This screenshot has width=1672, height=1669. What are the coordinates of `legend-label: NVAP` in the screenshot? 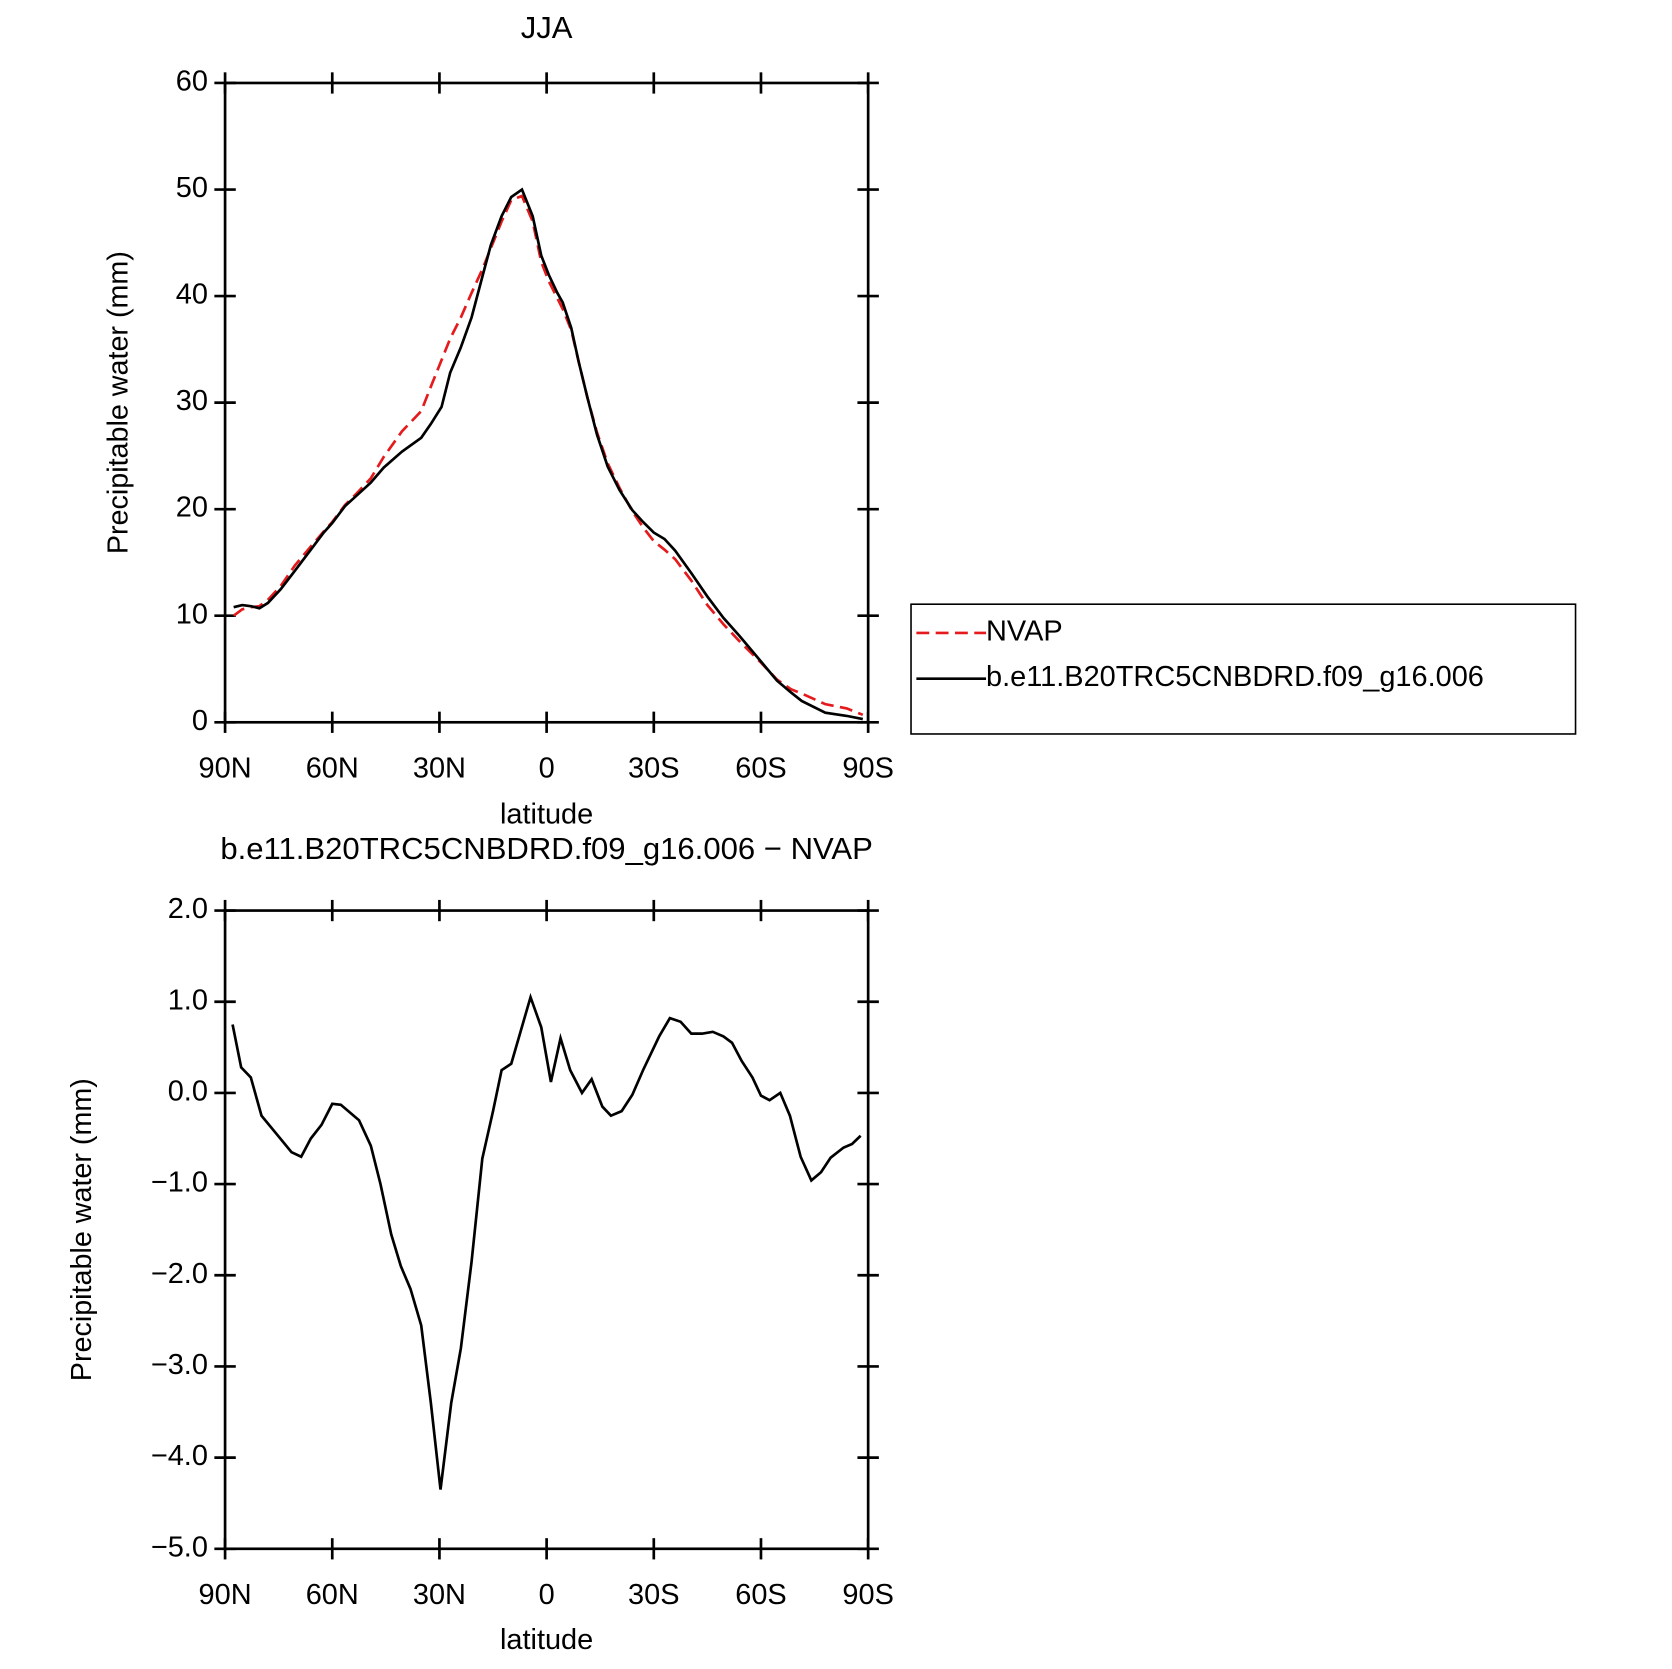 It's located at (1024, 632).